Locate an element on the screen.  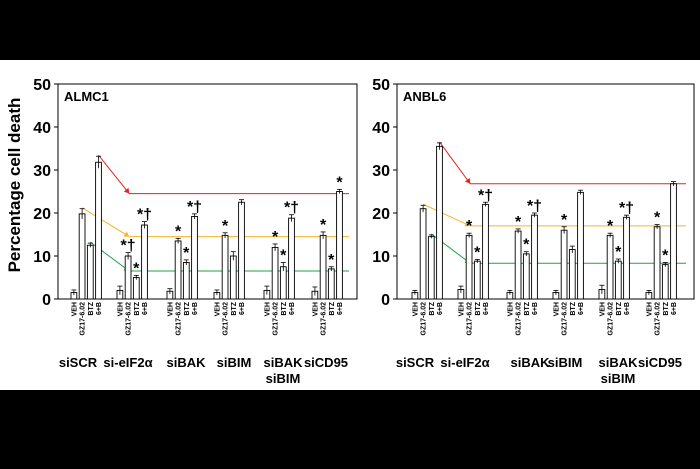
y-axis-label: Percentage cell death is located at coordinates (14, 185).